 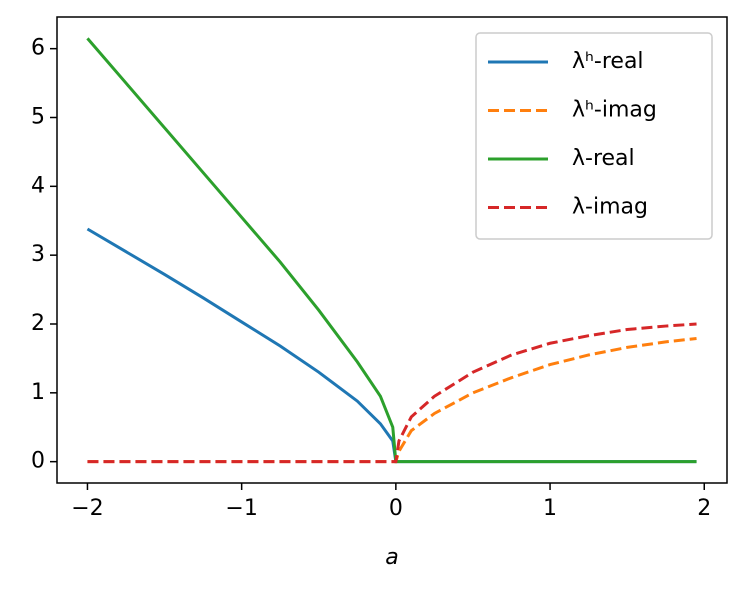 I want to click on legend-label: λ-imag, so click(x=610, y=207).